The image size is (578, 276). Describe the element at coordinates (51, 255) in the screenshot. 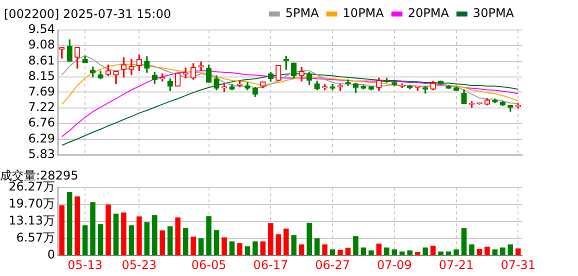

I see `y-tick-label: 0` at that location.